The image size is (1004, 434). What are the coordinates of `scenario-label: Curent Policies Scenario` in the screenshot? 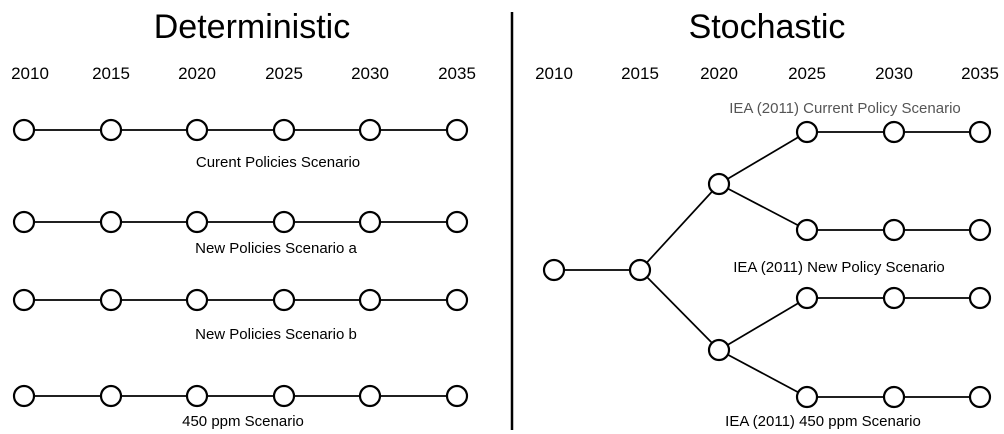 It's located at (278, 162).